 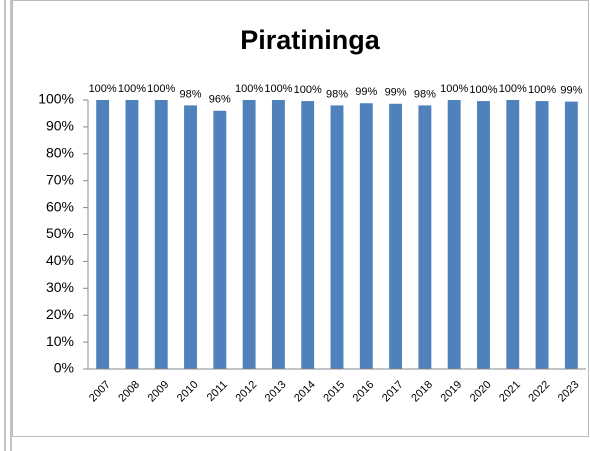 I want to click on x-tick-label: 2008, so click(x=129, y=392).